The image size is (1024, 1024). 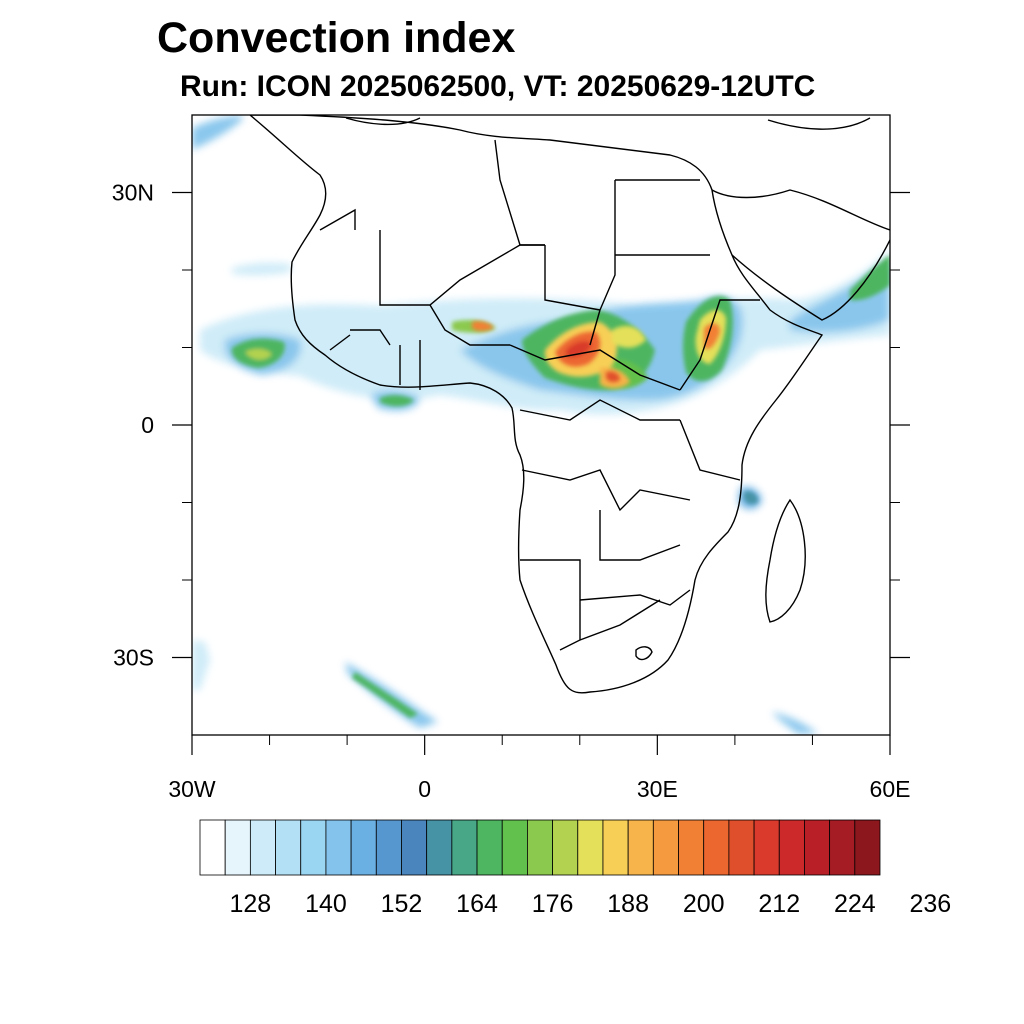 What do you see at coordinates (402, 904) in the screenshot?
I see `colorbar-label: 152` at bounding box center [402, 904].